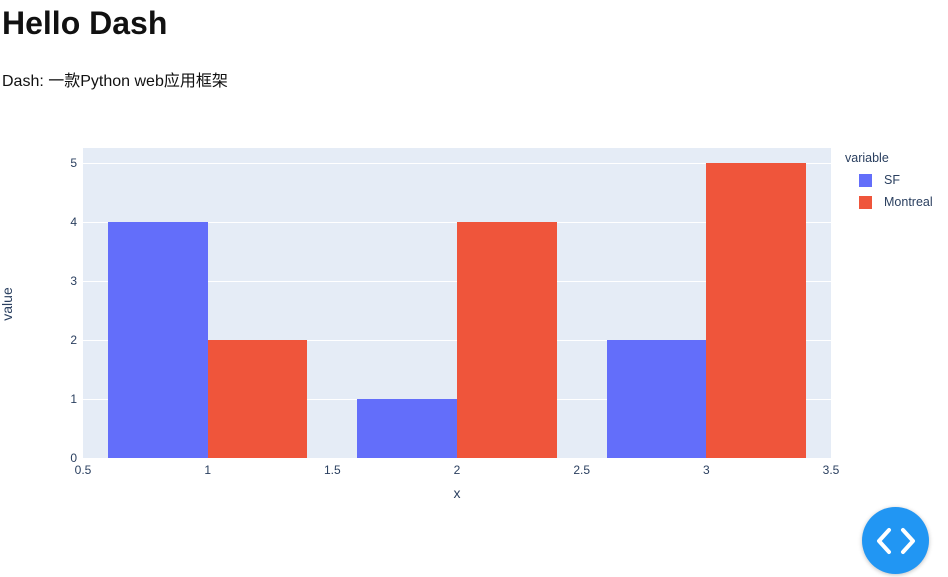 The width and height of the screenshot is (948, 577). I want to click on x-tick-label: 2.5, so click(581, 470).